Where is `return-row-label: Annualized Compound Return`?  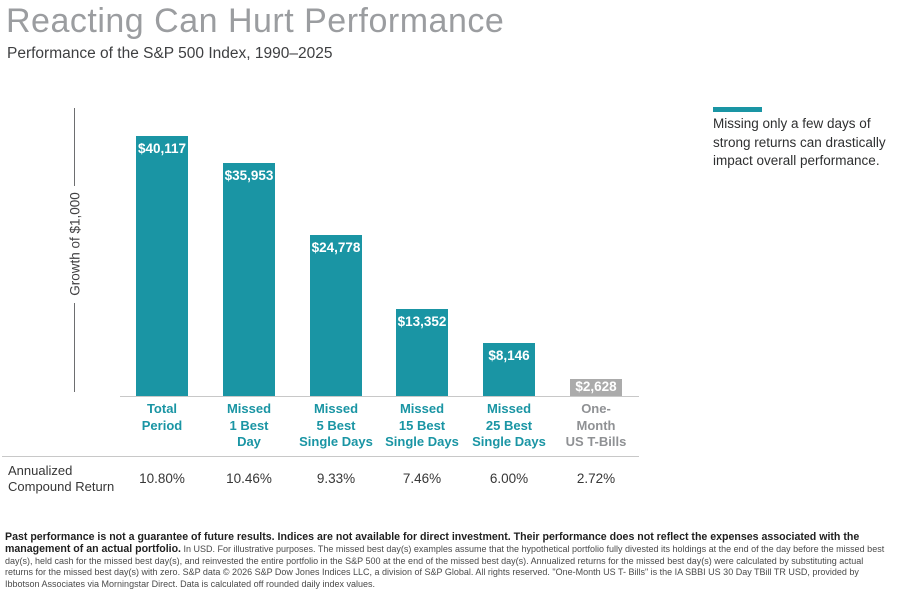 return-row-label: Annualized Compound Return is located at coordinates (61, 478).